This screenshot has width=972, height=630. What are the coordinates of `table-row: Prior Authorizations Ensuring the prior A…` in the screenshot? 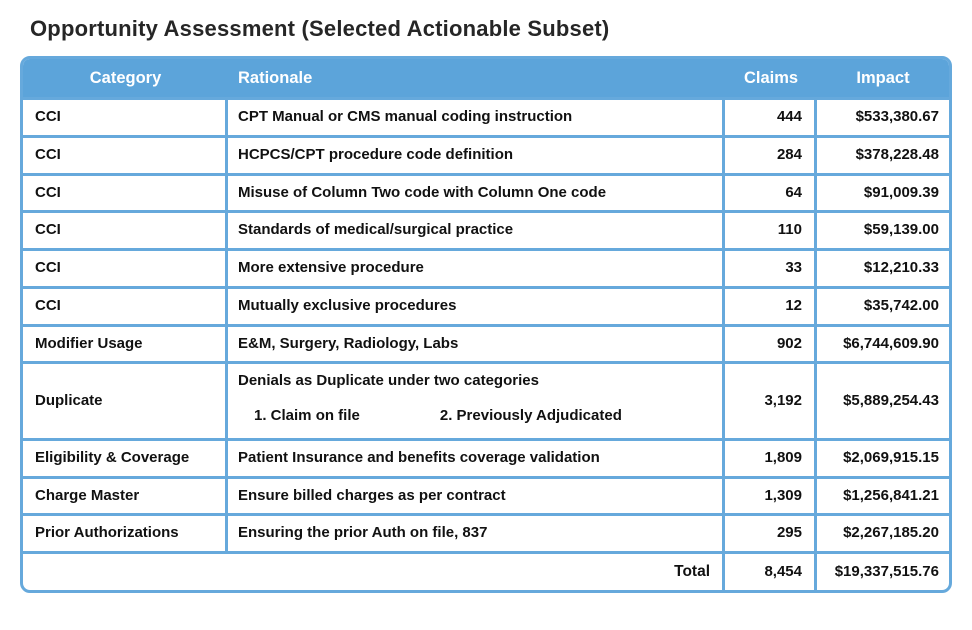 It's located at (486, 532).